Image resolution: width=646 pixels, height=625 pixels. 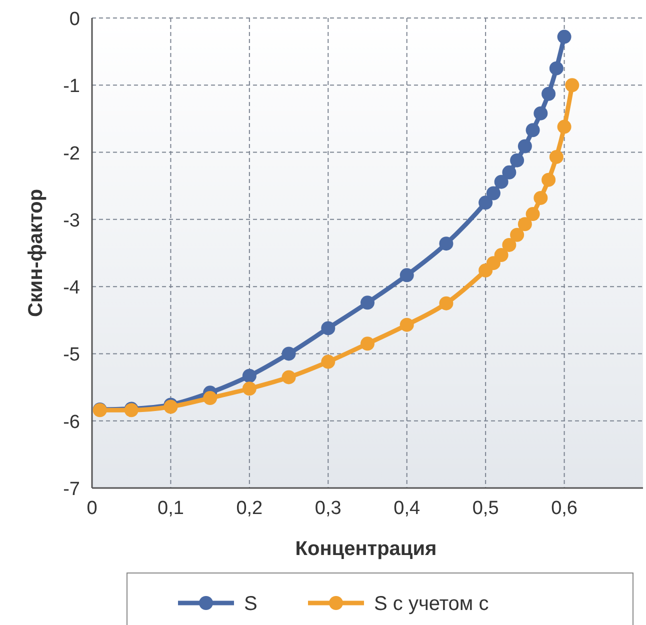 What do you see at coordinates (71, 355) in the screenshot?
I see `y-tick-label: -5` at bounding box center [71, 355].